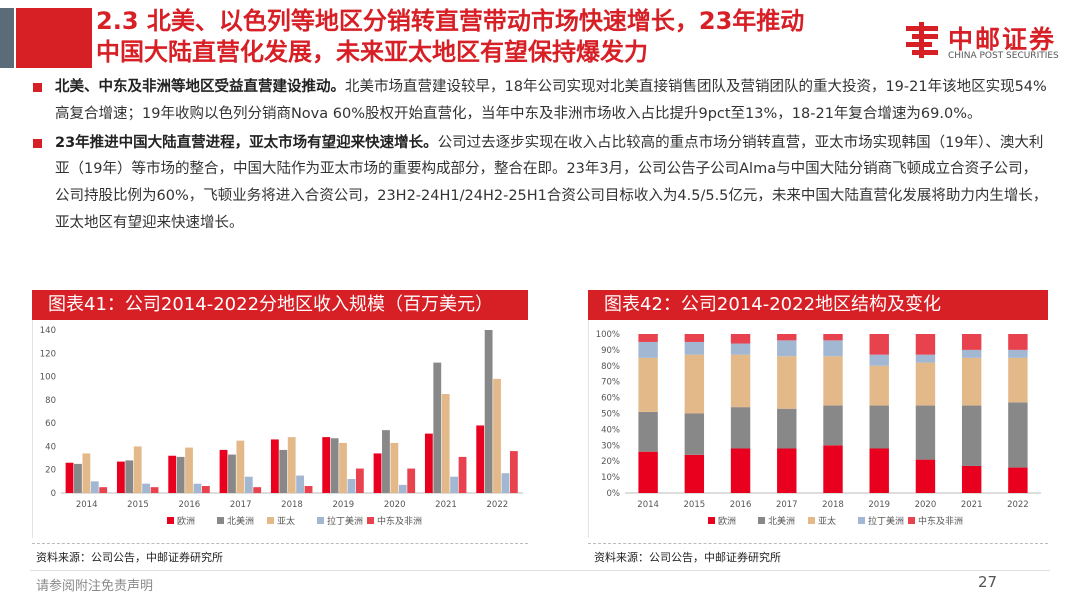 The width and height of the screenshot is (1080, 607). I want to click on legend-label: 欧洲, so click(727, 521).